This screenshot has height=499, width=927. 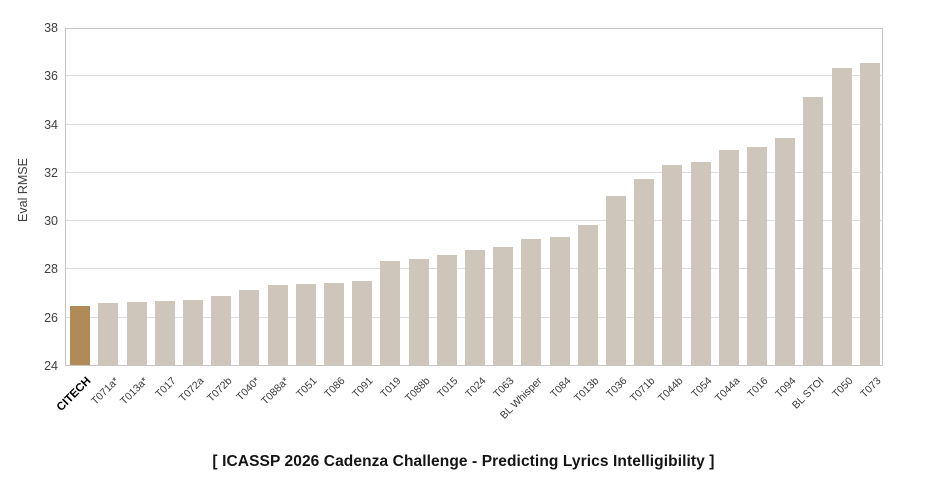 I want to click on bar-T016, so click(x=757, y=255).